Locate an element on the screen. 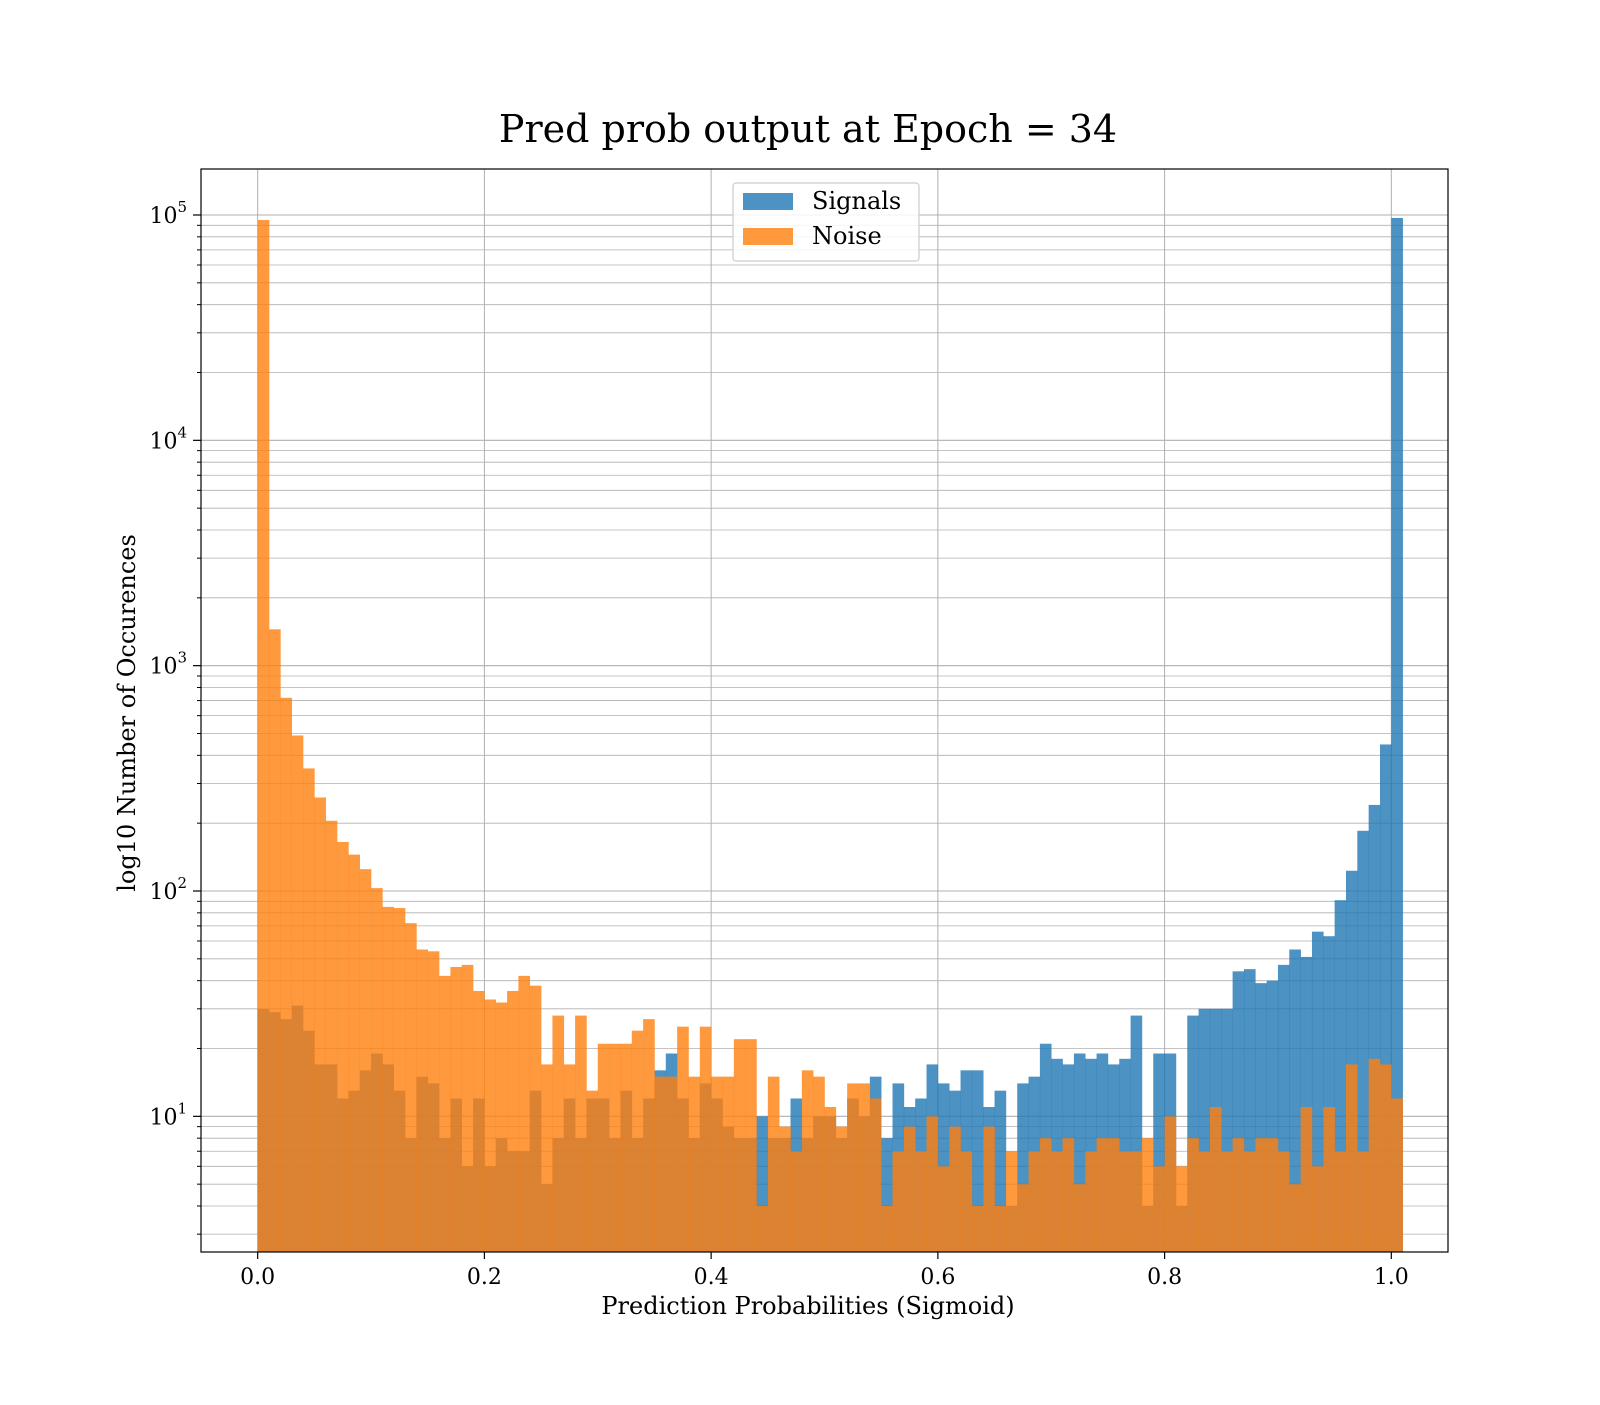 This screenshot has height=1405, width=1600. x-tick-label: 0.8 is located at coordinates (1164, 1277).